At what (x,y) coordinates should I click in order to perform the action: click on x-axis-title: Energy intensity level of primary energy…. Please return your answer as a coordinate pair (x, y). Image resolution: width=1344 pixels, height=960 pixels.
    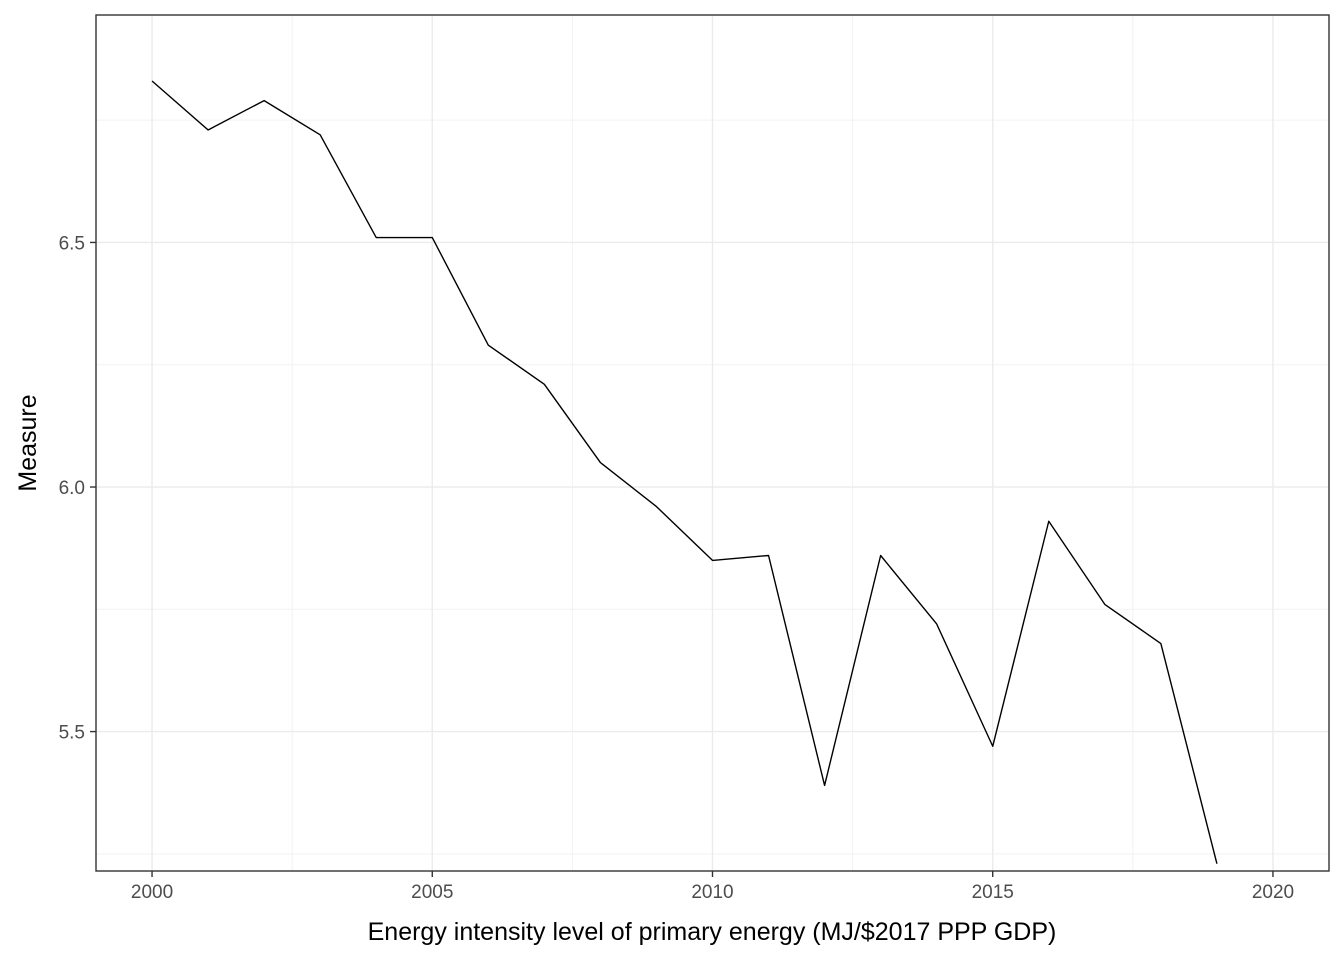
    Looking at the image, I should click on (712, 932).